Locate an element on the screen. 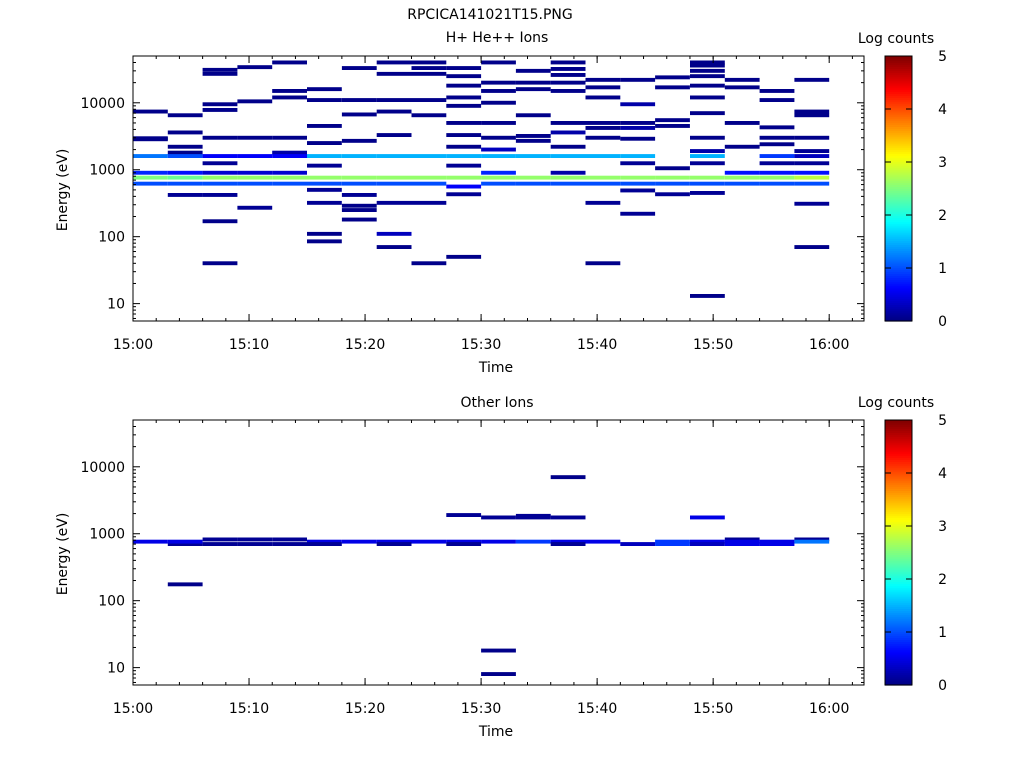 Image resolution: width=1024 pixels, height=773 pixels. colorbar-label: Log counts is located at coordinates (896, 403).